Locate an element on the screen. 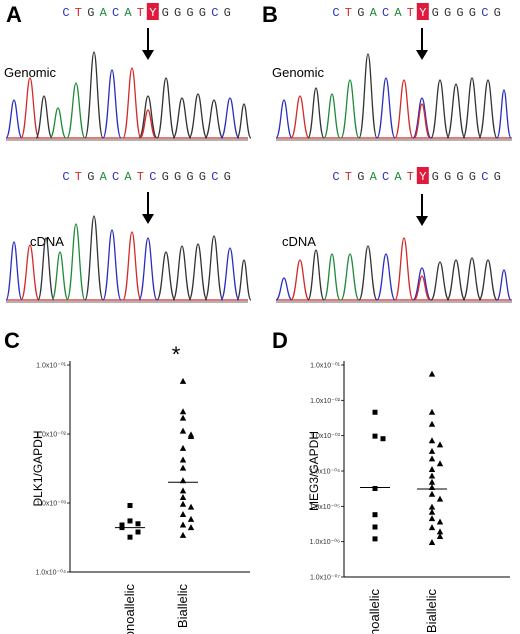 This screenshot has height=634, width=520. panel-b-cdna-chromatogram is located at coordinates (393, 270).